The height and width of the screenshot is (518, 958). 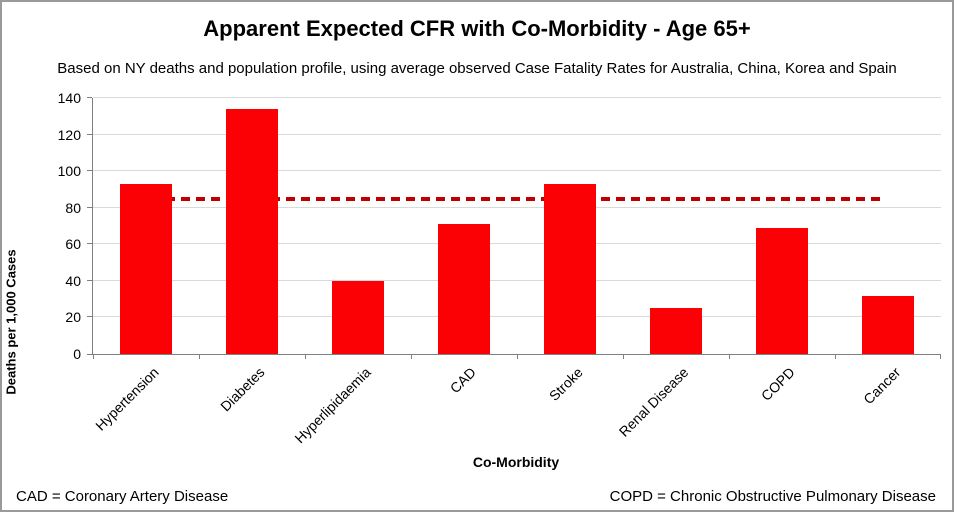 I want to click on x-category-label-renal-disease: Renal Disease, so click(x=653, y=402).